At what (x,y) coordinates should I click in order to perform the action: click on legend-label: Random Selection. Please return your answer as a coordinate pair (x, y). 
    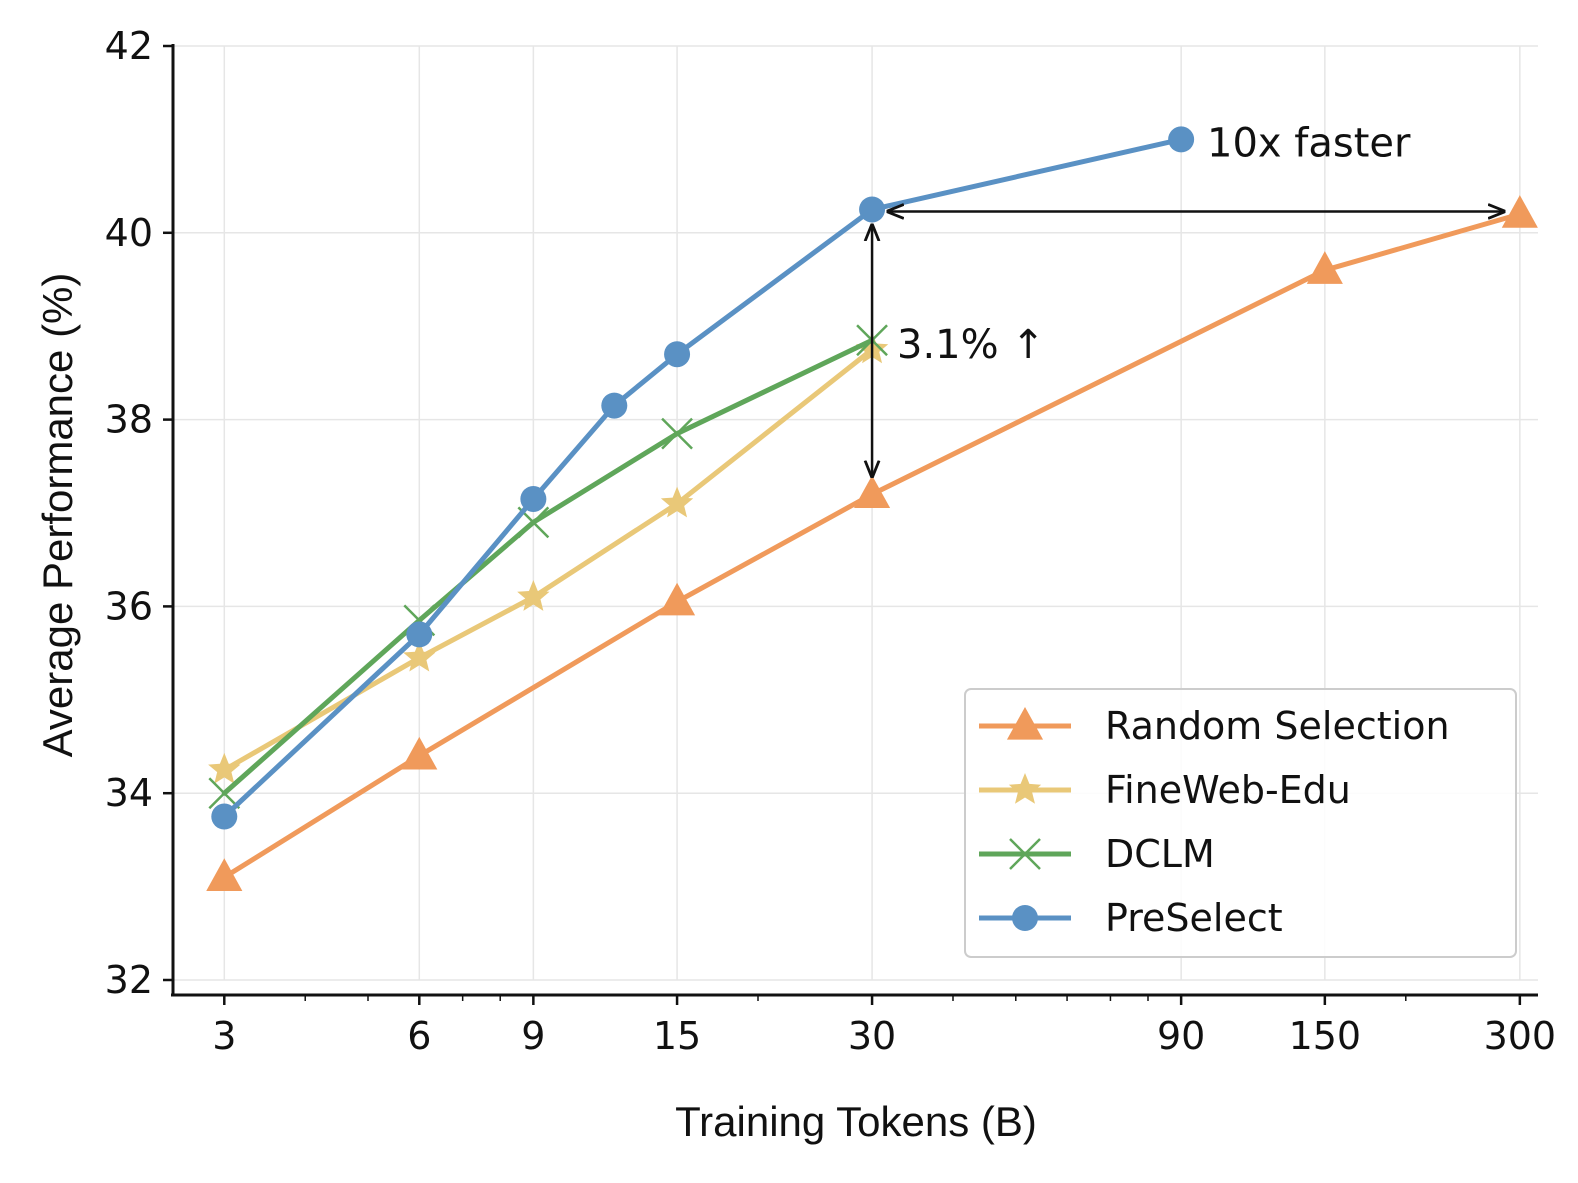
    Looking at the image, I should click on (1277, 726).